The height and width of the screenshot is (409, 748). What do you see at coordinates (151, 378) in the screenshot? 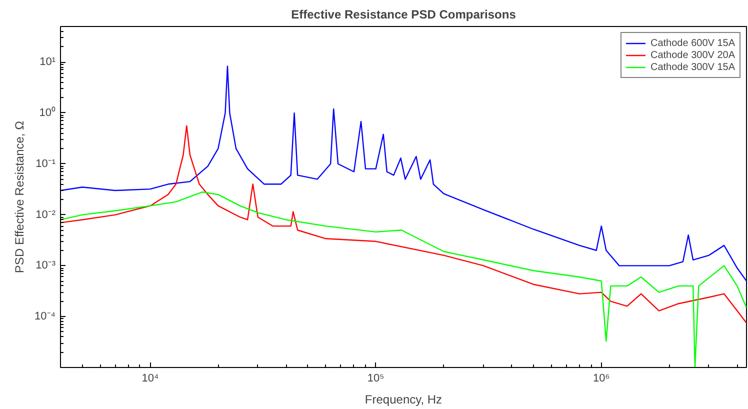
I see `x-tick-label: 10⁴` at bounding box center [151, 378].